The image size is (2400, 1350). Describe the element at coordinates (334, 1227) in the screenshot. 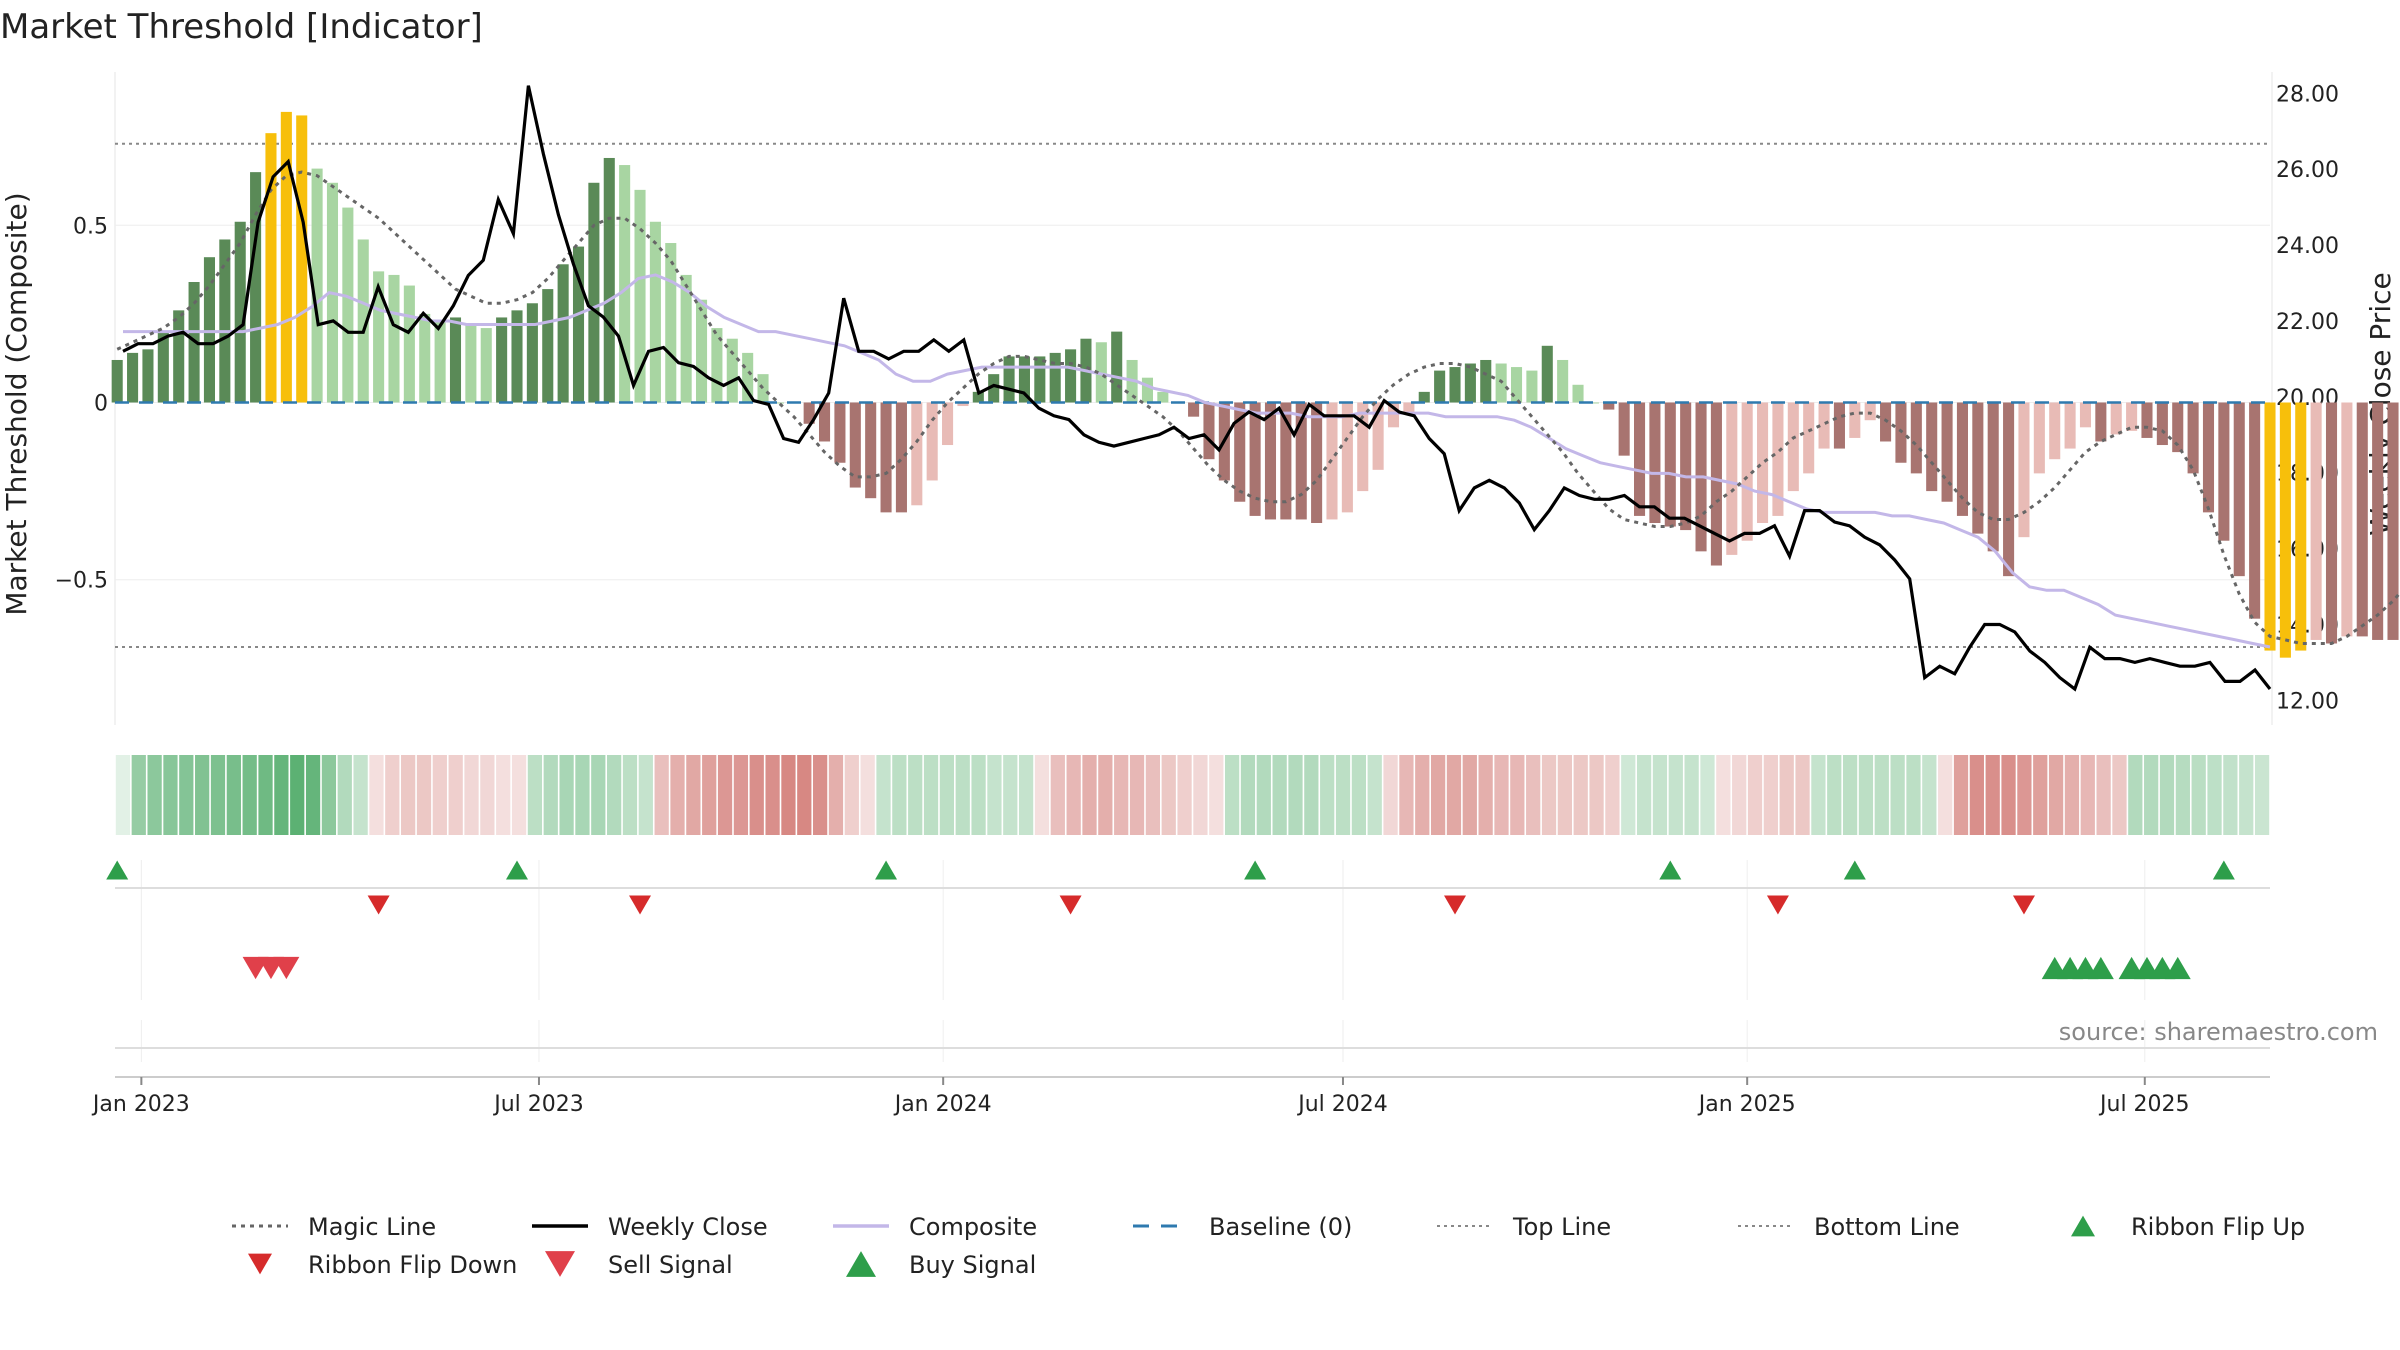

I see `legend-item-magic-line: Magic Line` at that location.